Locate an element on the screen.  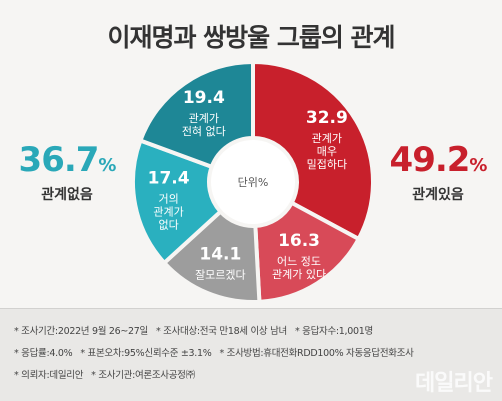
note-item: * 조사방법:휴대전화RDD100% 자동응답전화조사 is located at coordinates (316, 353).